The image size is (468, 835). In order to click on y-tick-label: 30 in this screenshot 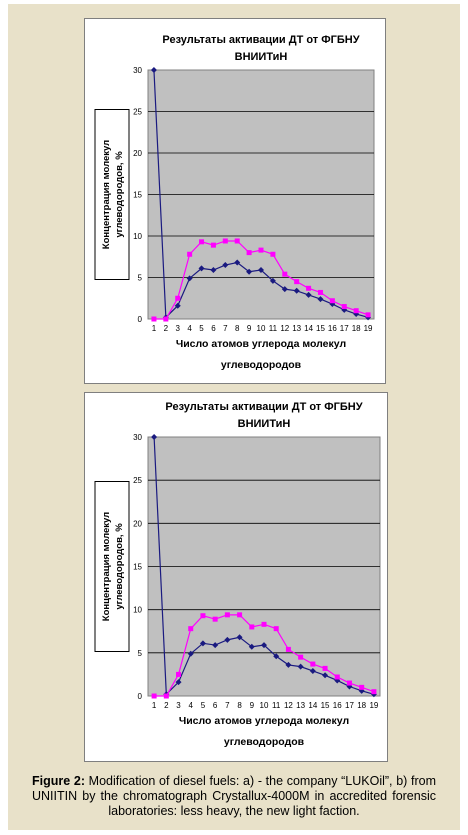, I will do `click(137, 437)`.